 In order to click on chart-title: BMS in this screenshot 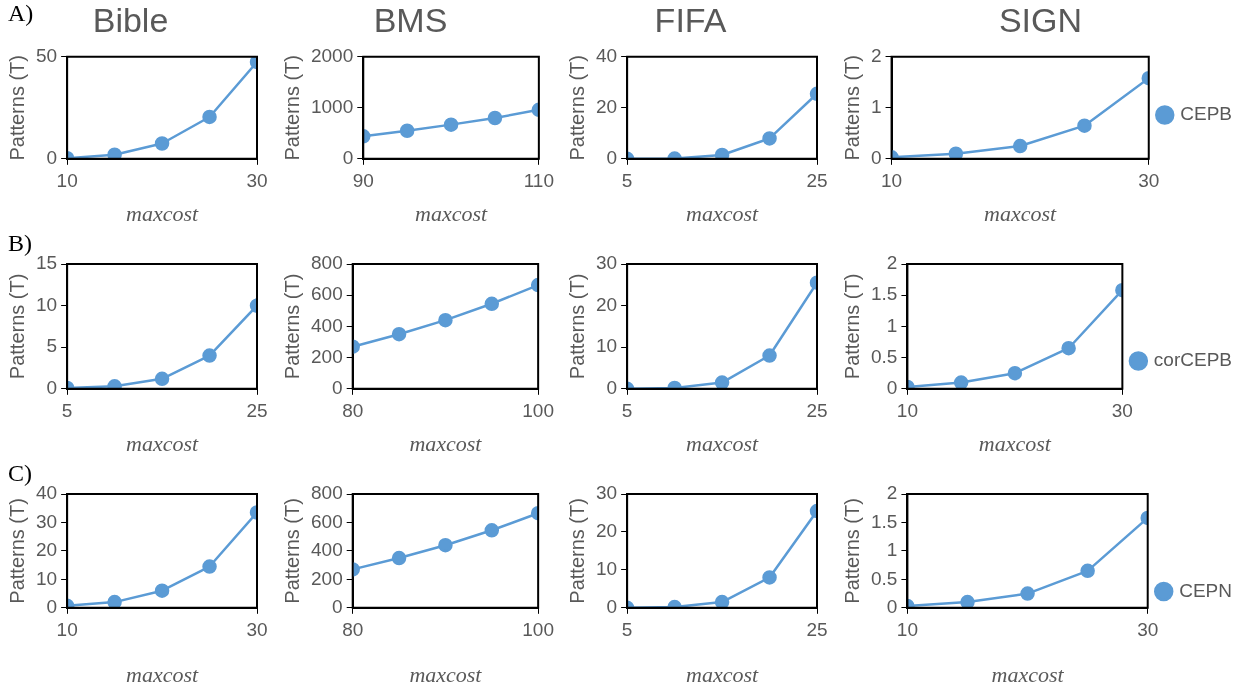, I will do `click(410, 19)`.